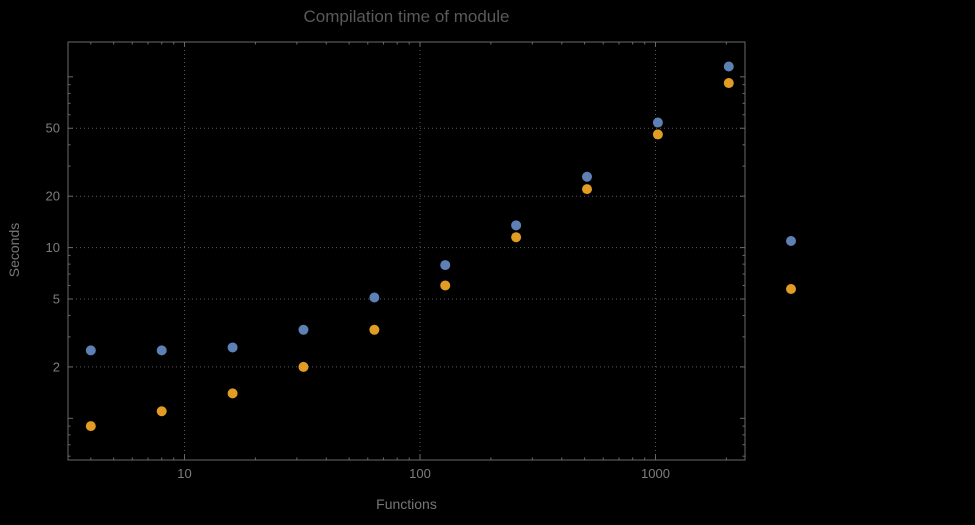 This screenshot has height=525, width=975. I want to click on x-tick-label: 1000, so click(655, 473).